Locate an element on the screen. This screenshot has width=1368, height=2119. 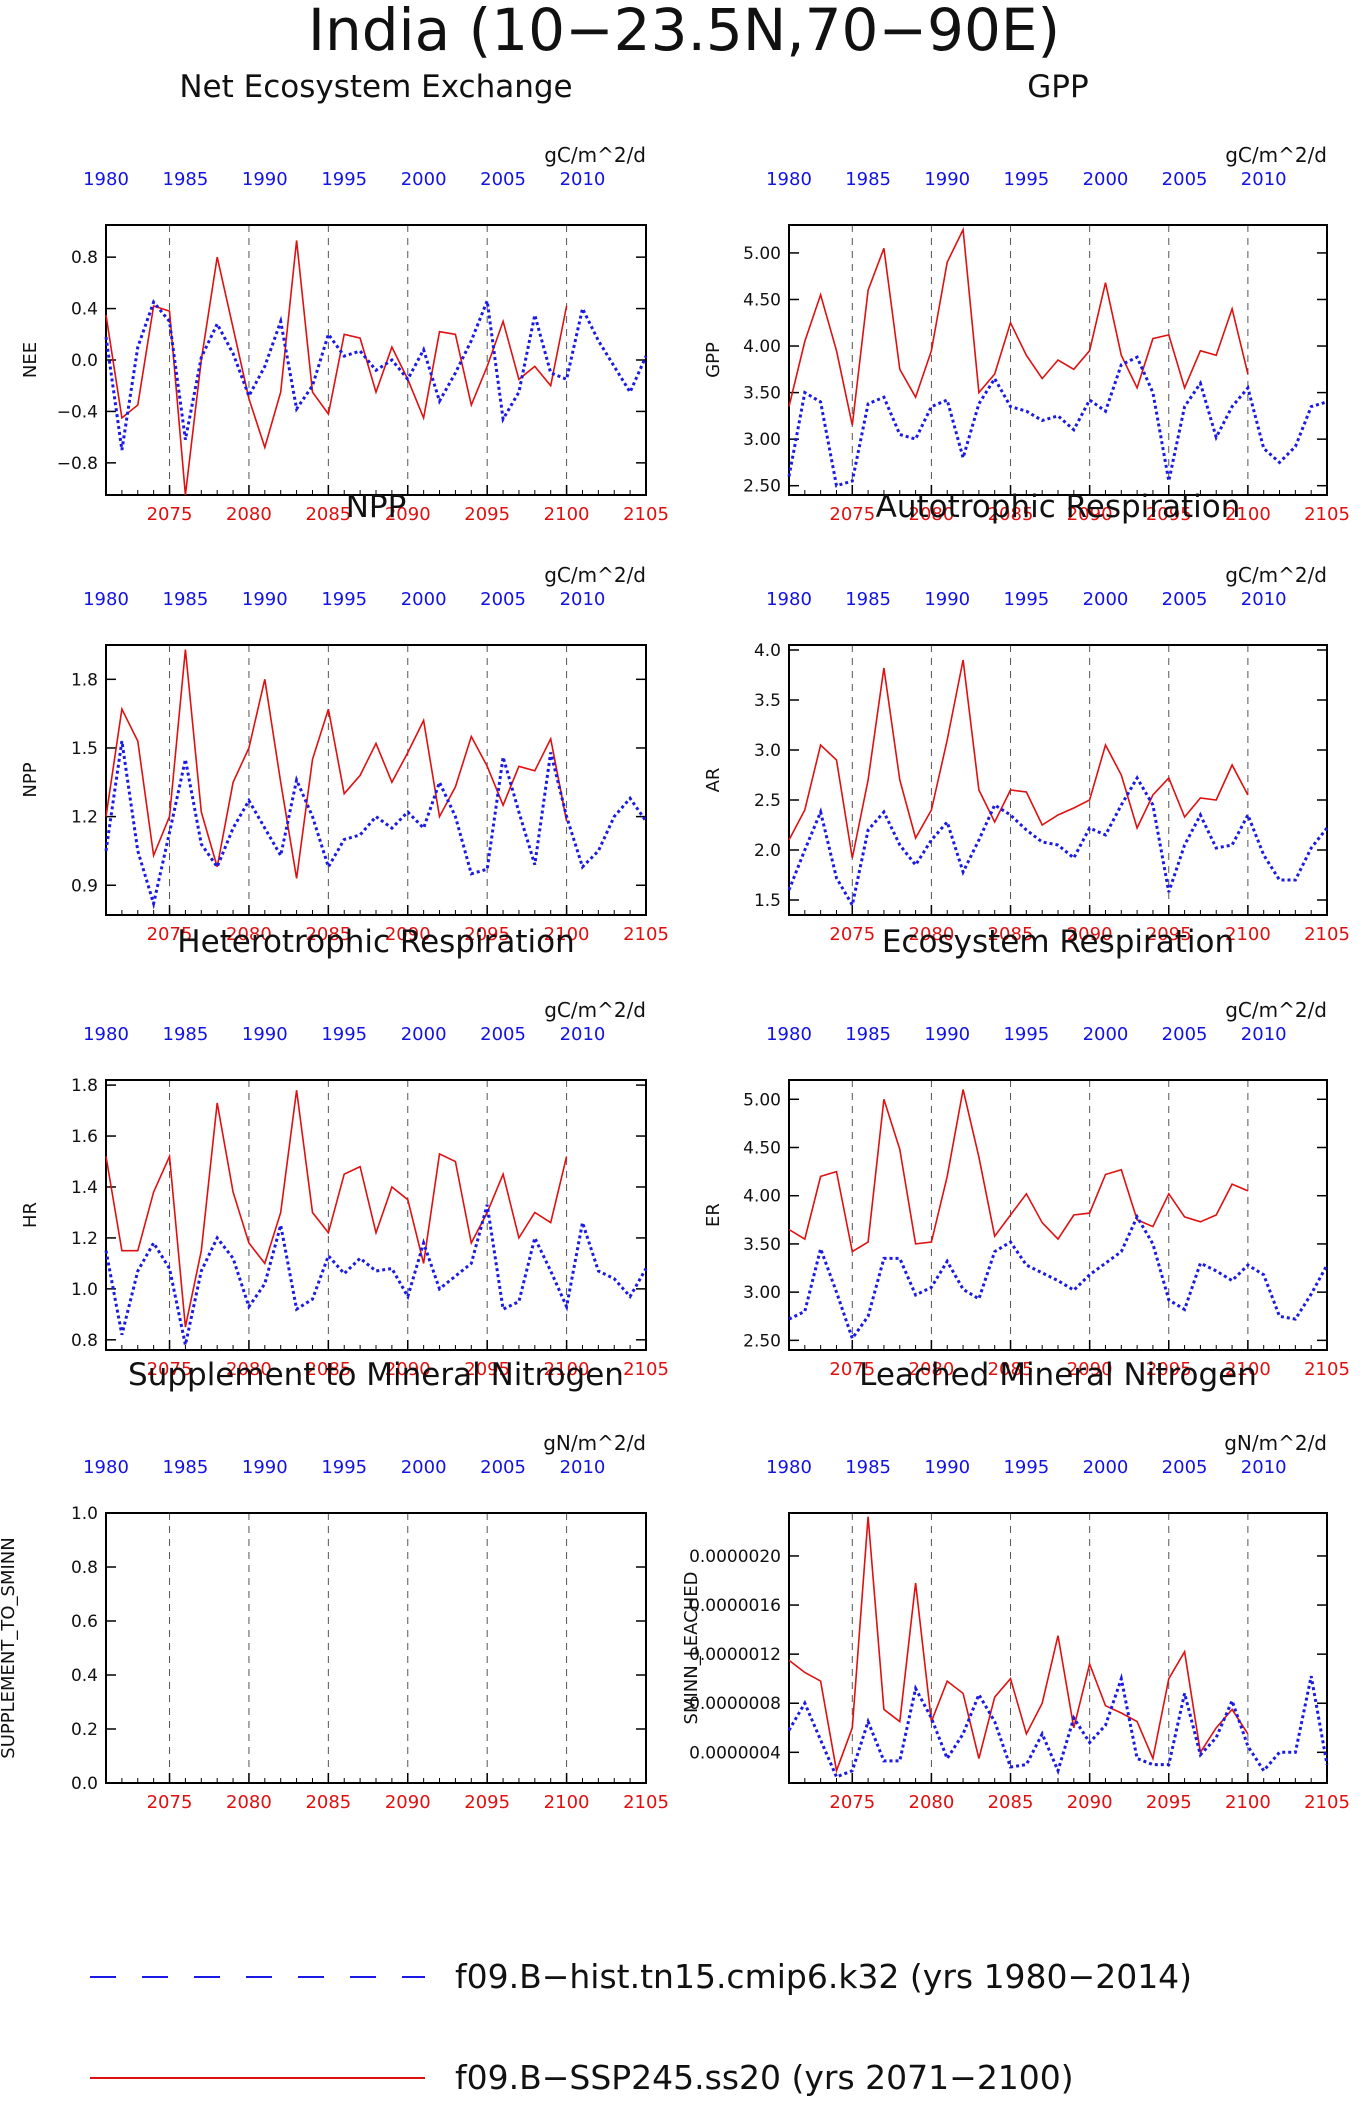
y-tick-label: 0.0000012 is located at coordinates (735, 1655).